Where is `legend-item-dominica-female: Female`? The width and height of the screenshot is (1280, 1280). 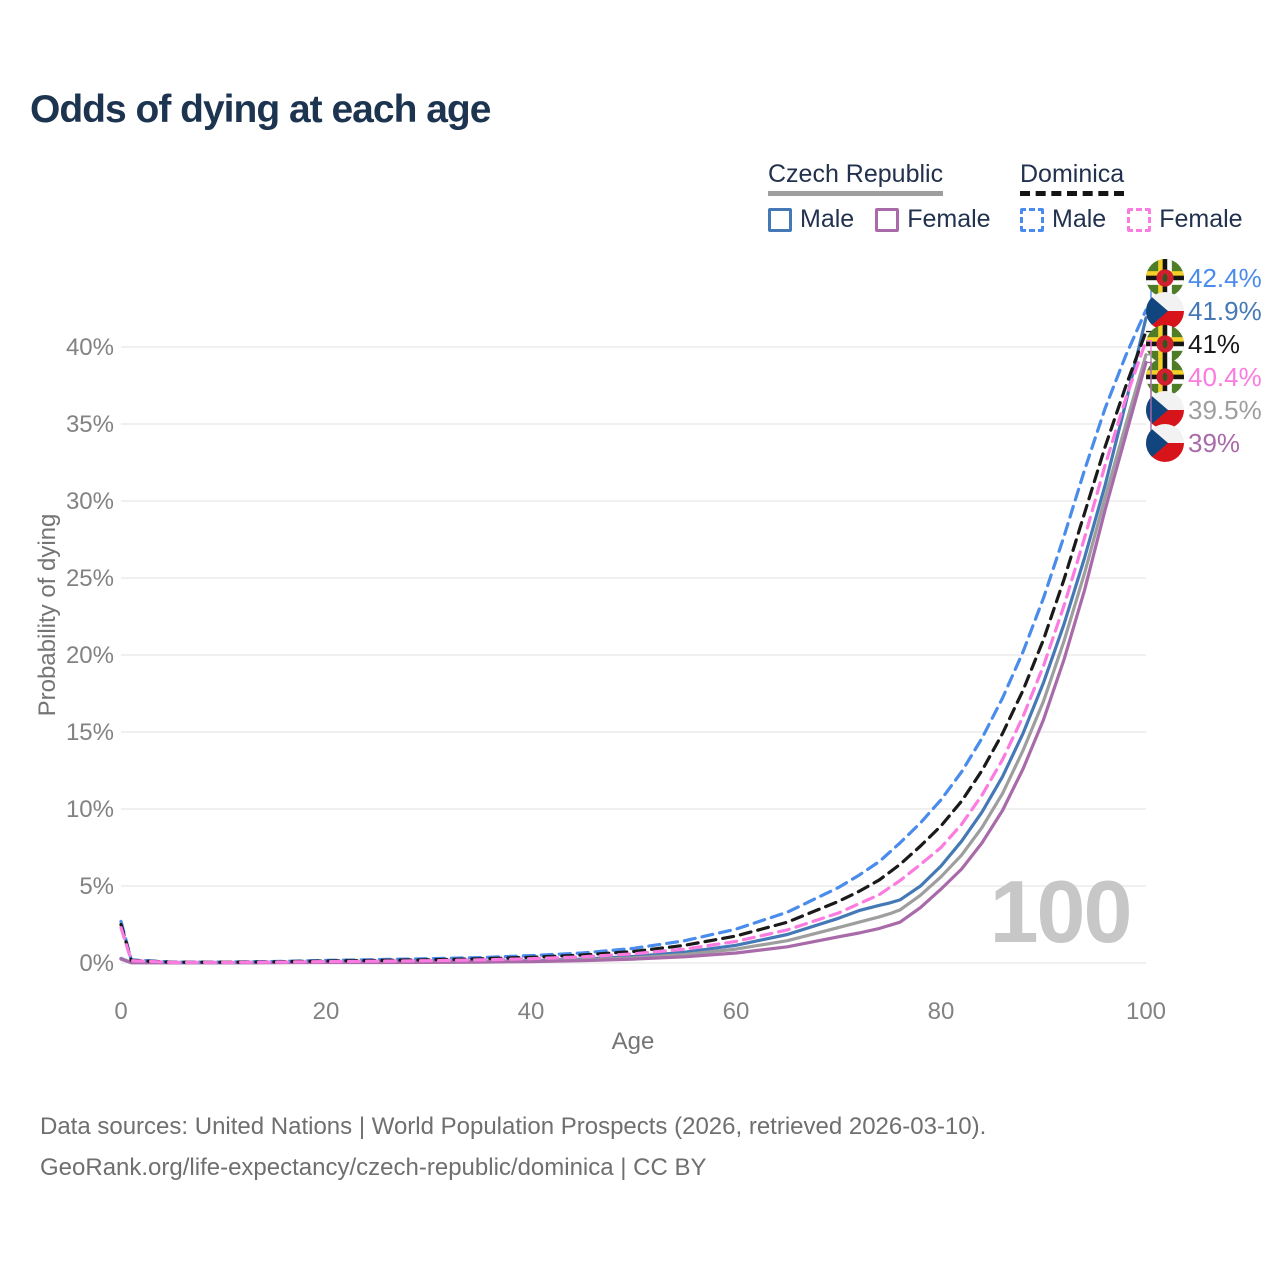
legend-item-dominica-female: Female is located at coordinates (1185, 219).